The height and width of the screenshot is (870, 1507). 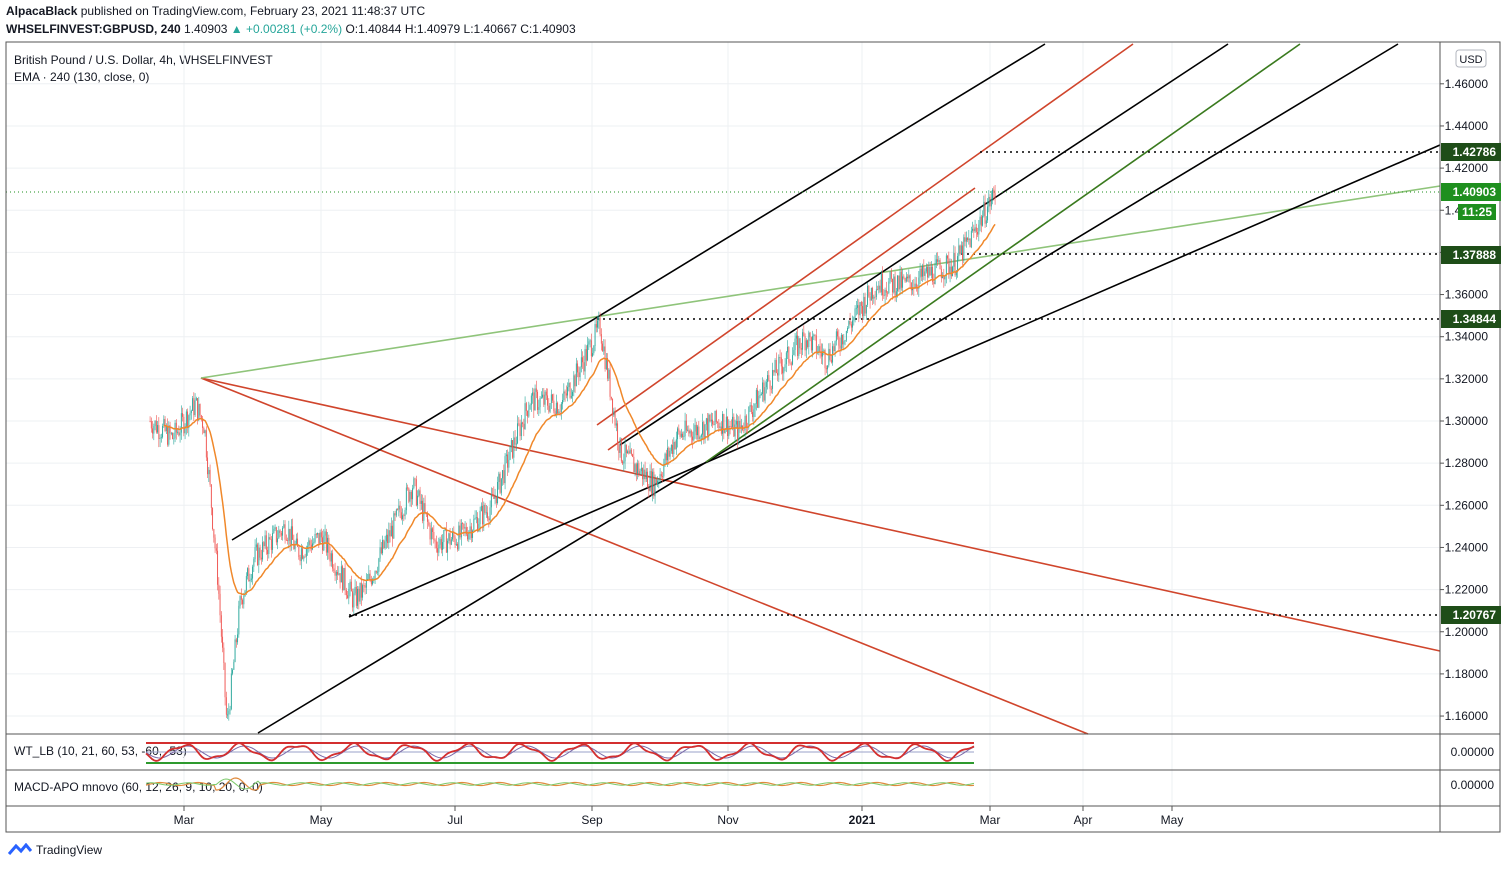 What do you see at coordinates (1475, 255) in the screenshot?
I see `price-level-label: 1.37888` at bounding box center [1475, 255].